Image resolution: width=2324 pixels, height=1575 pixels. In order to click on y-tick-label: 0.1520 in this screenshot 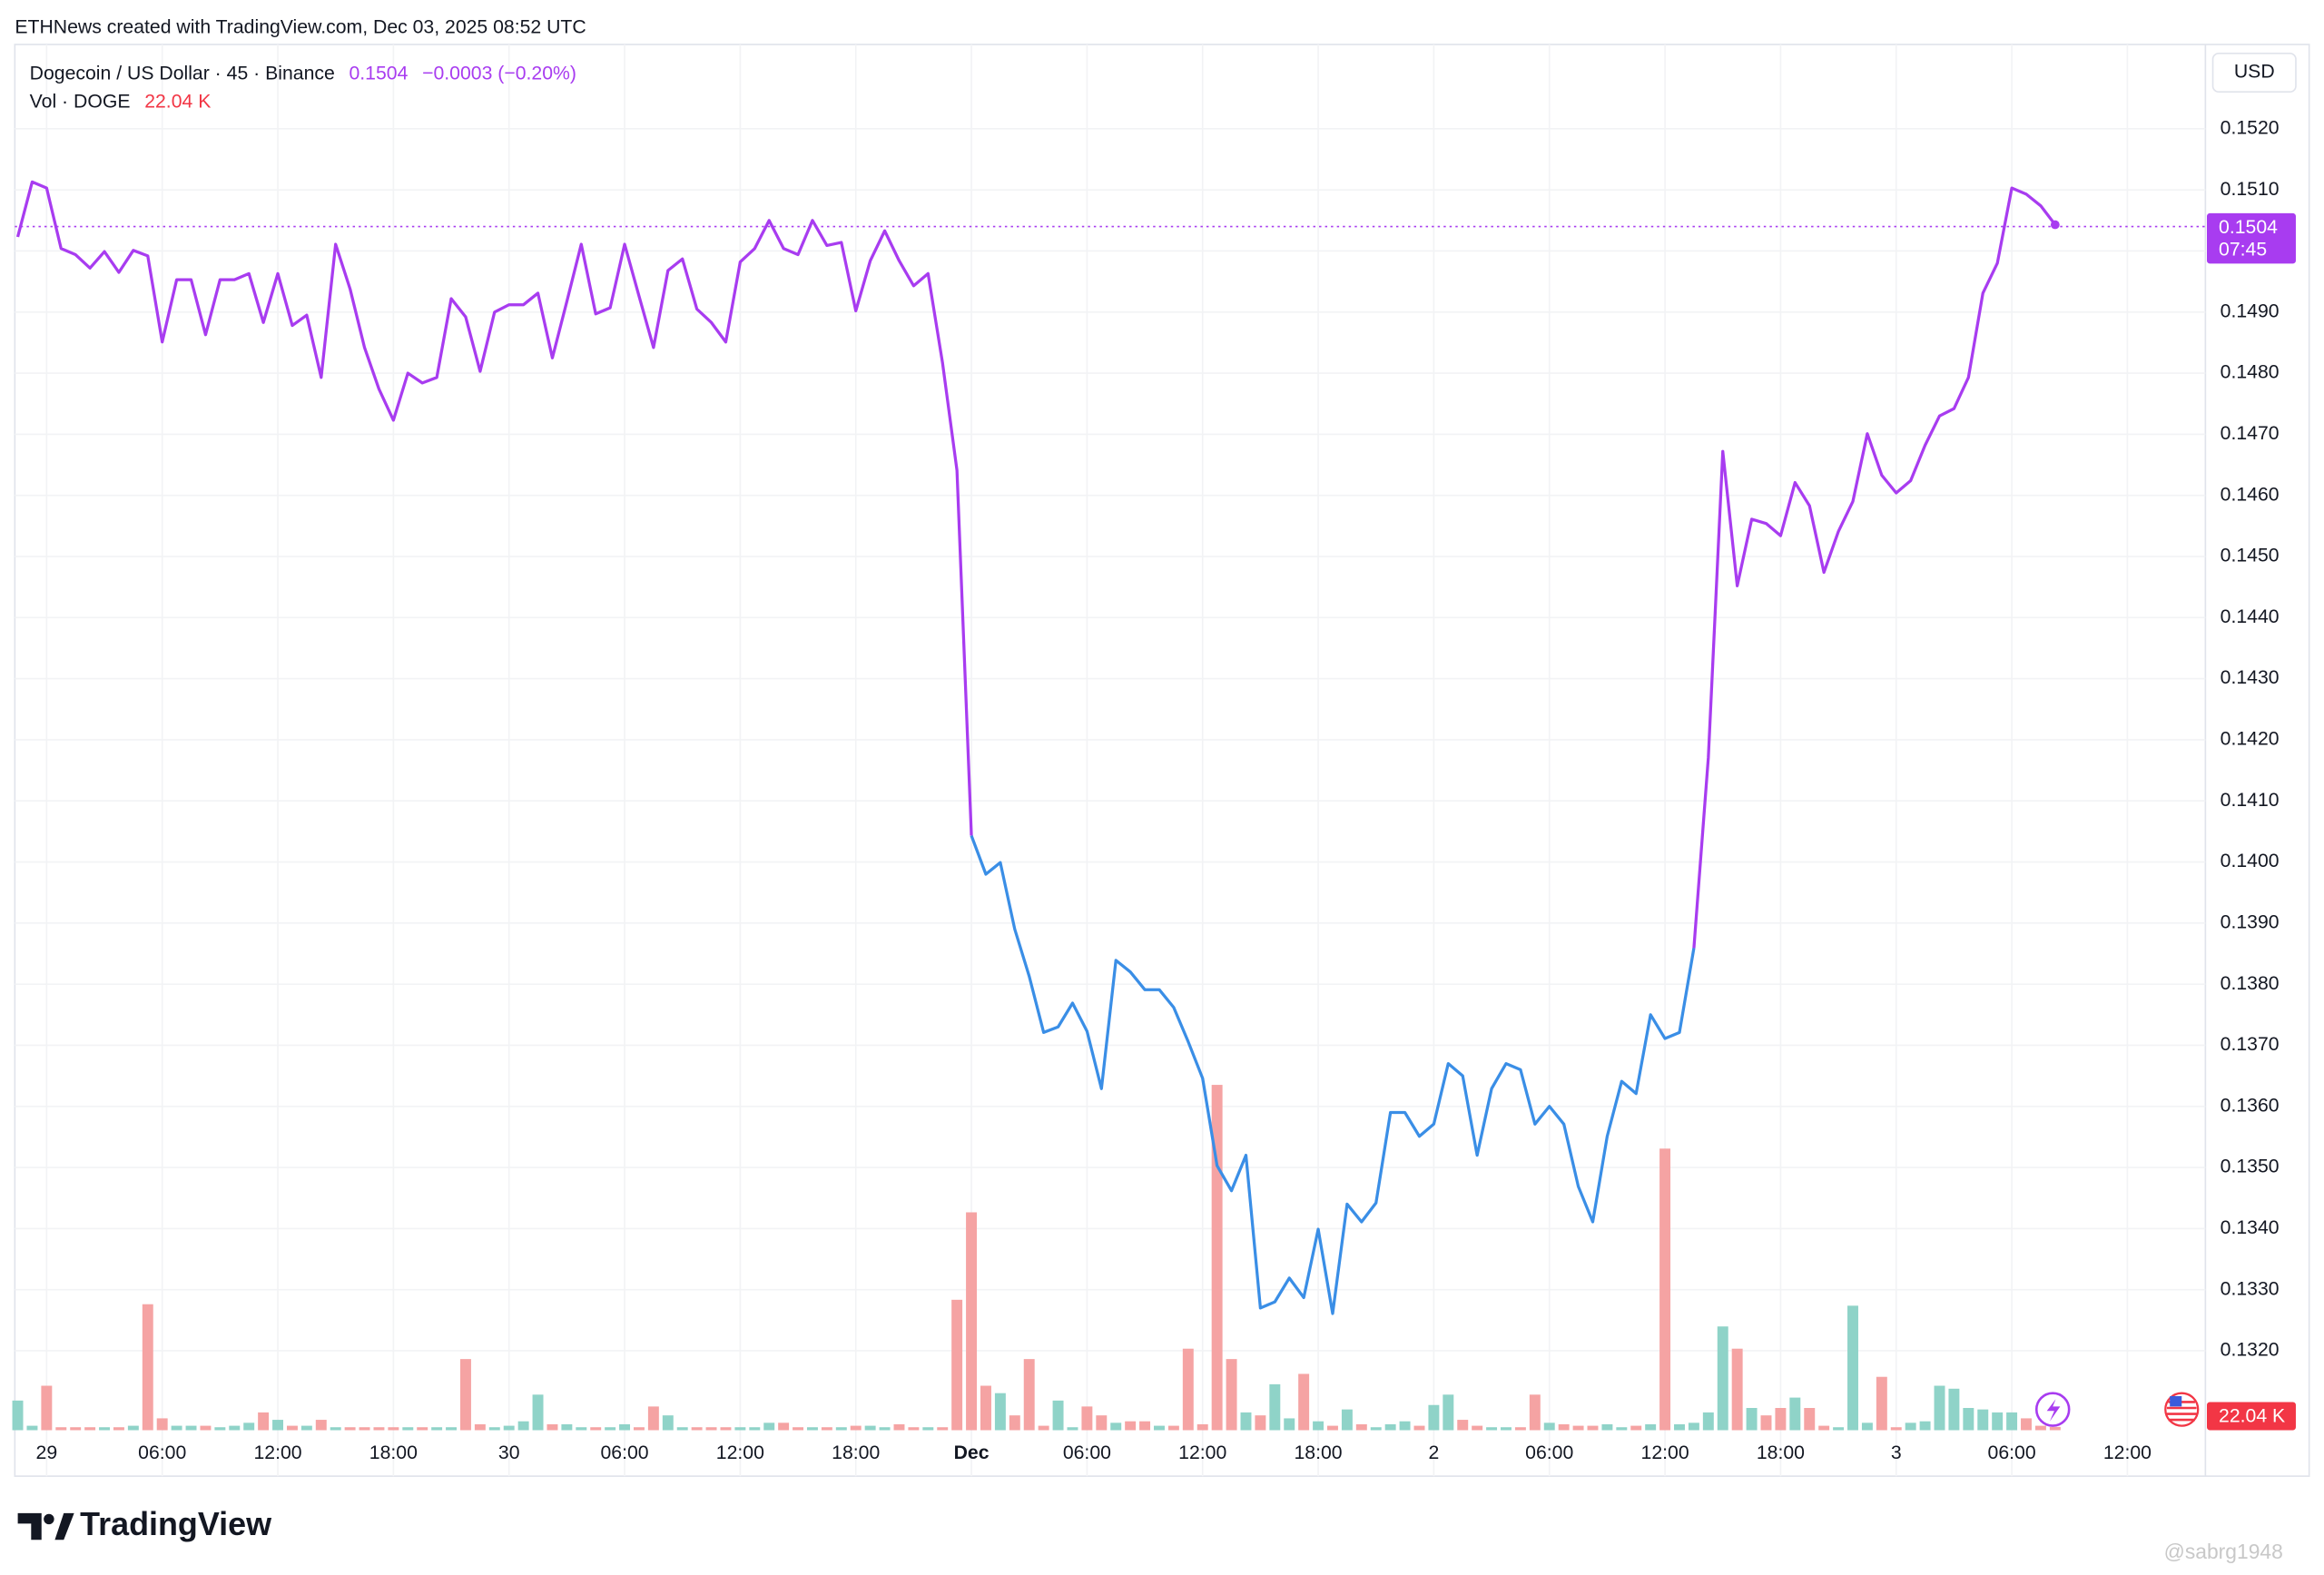, I will do `click(2250, 128)`.